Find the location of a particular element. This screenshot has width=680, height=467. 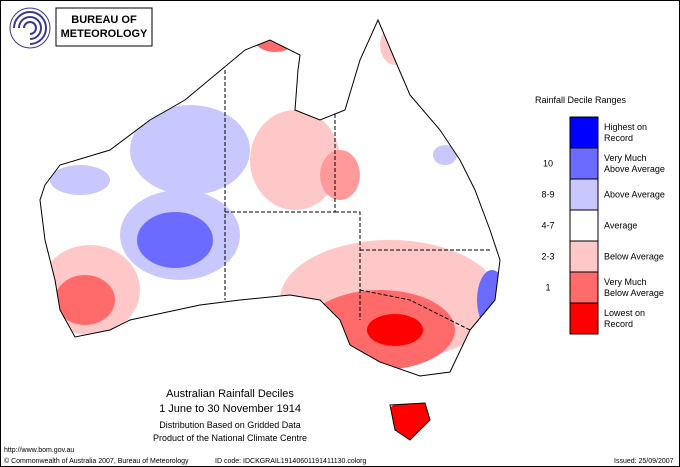

logo-text: BUREAU OF is located at coordinates (104, 20).